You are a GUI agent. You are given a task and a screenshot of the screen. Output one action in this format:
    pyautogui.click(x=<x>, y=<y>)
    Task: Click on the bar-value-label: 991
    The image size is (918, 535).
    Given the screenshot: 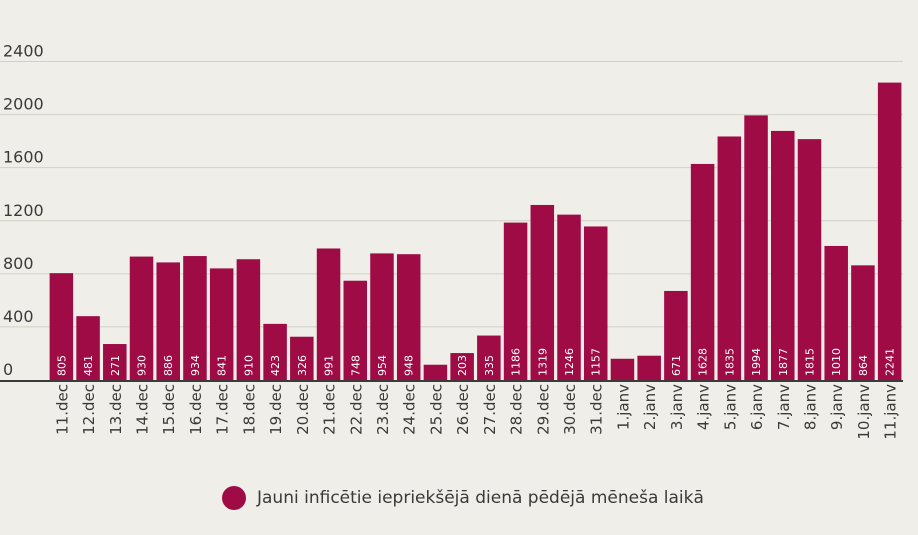 What is the action you would take?
    pyautogui.click(x=329, y=365)
    